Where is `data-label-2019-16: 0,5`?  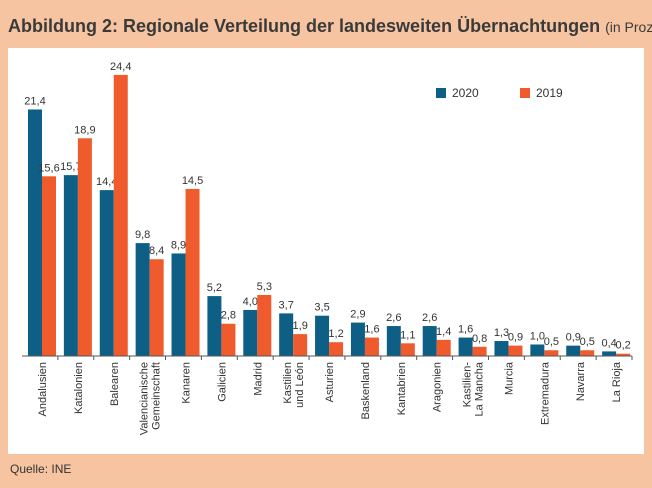 data-label-2019-16: 0,5 is located at coordinates (587, 342).